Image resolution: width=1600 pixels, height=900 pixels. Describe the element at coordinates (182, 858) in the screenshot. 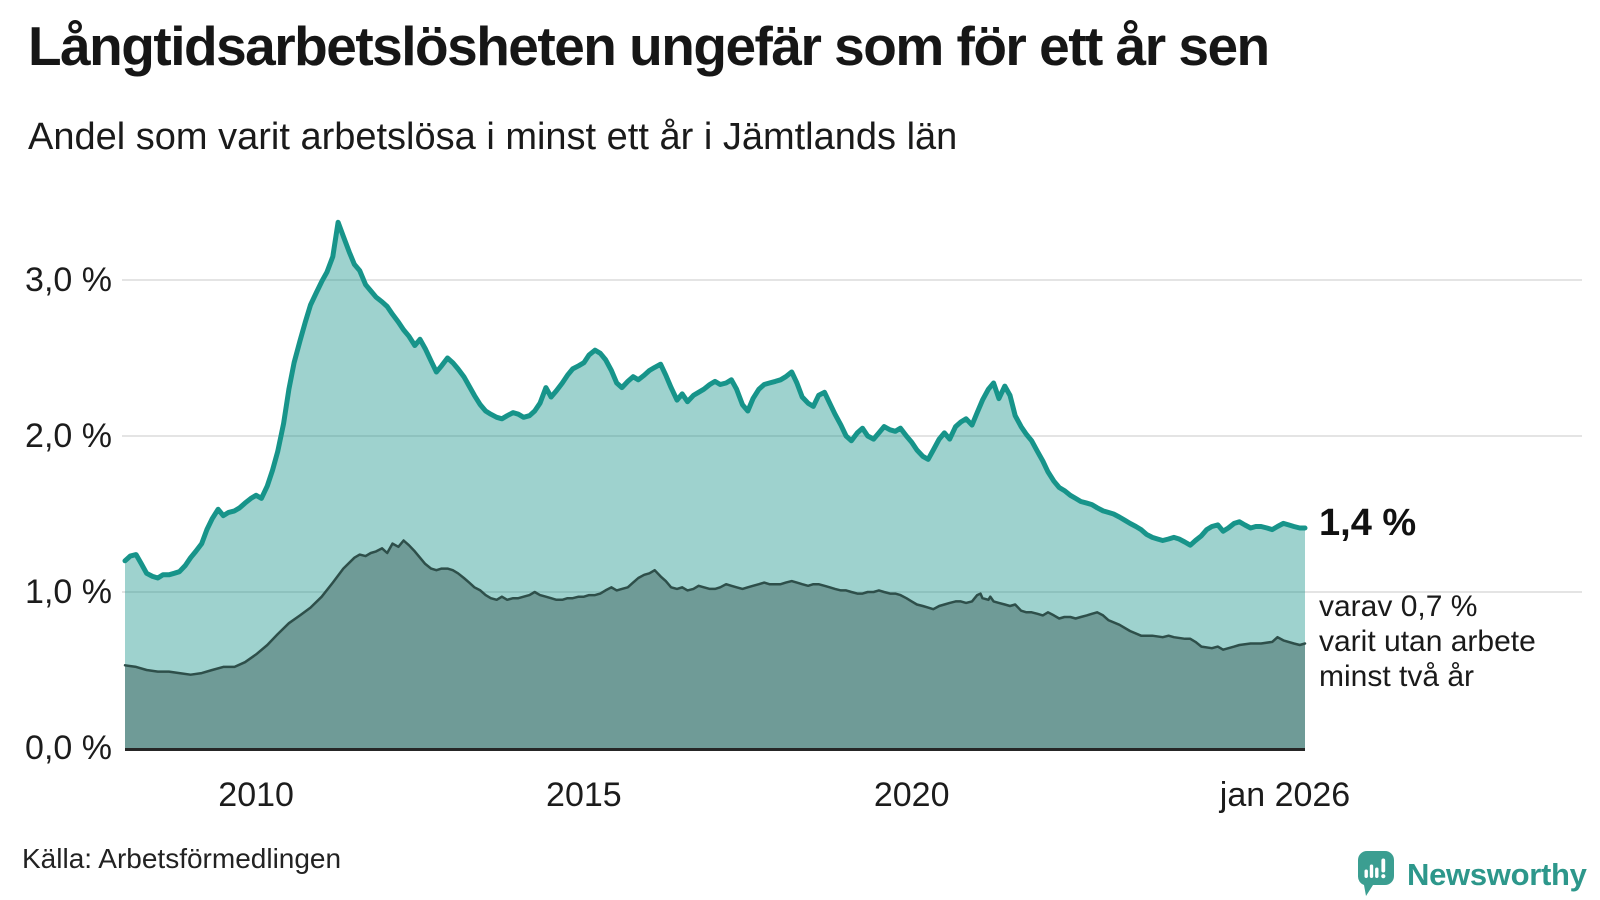

I see `source-text: Källa: Arbetsförmedlingen` at that location.